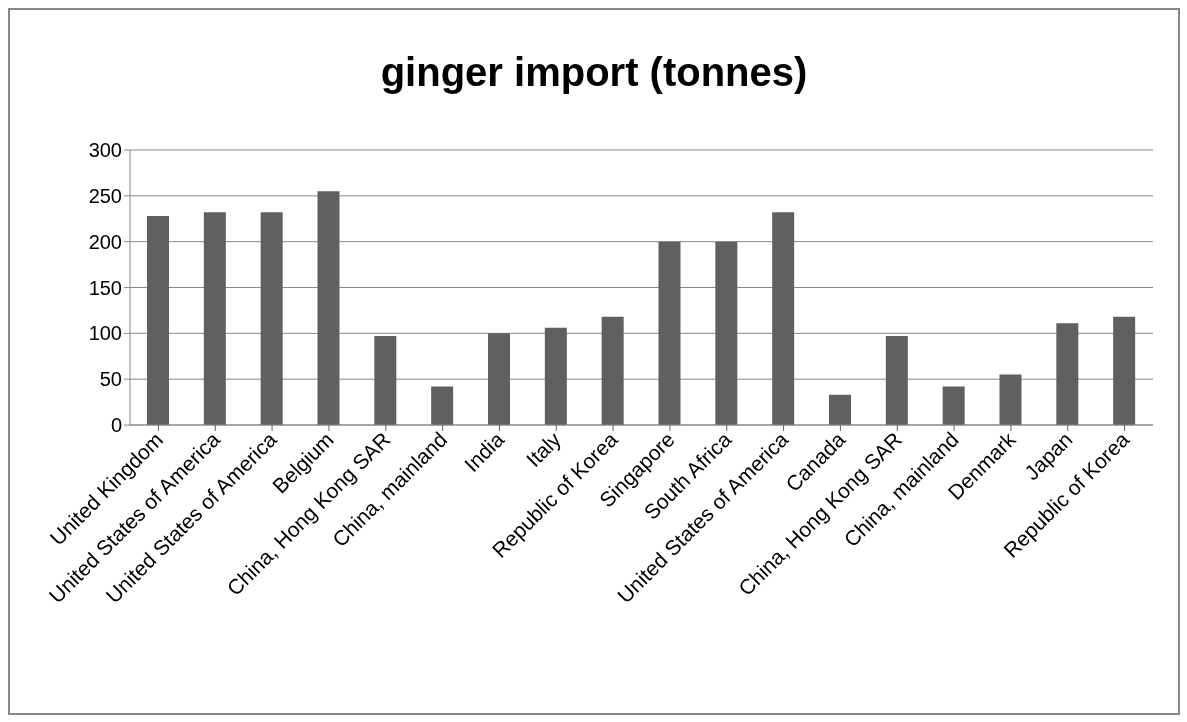 This screenshot has width=1187, height=722. I want to click on y-tick-label: 100, so click(105, 333).